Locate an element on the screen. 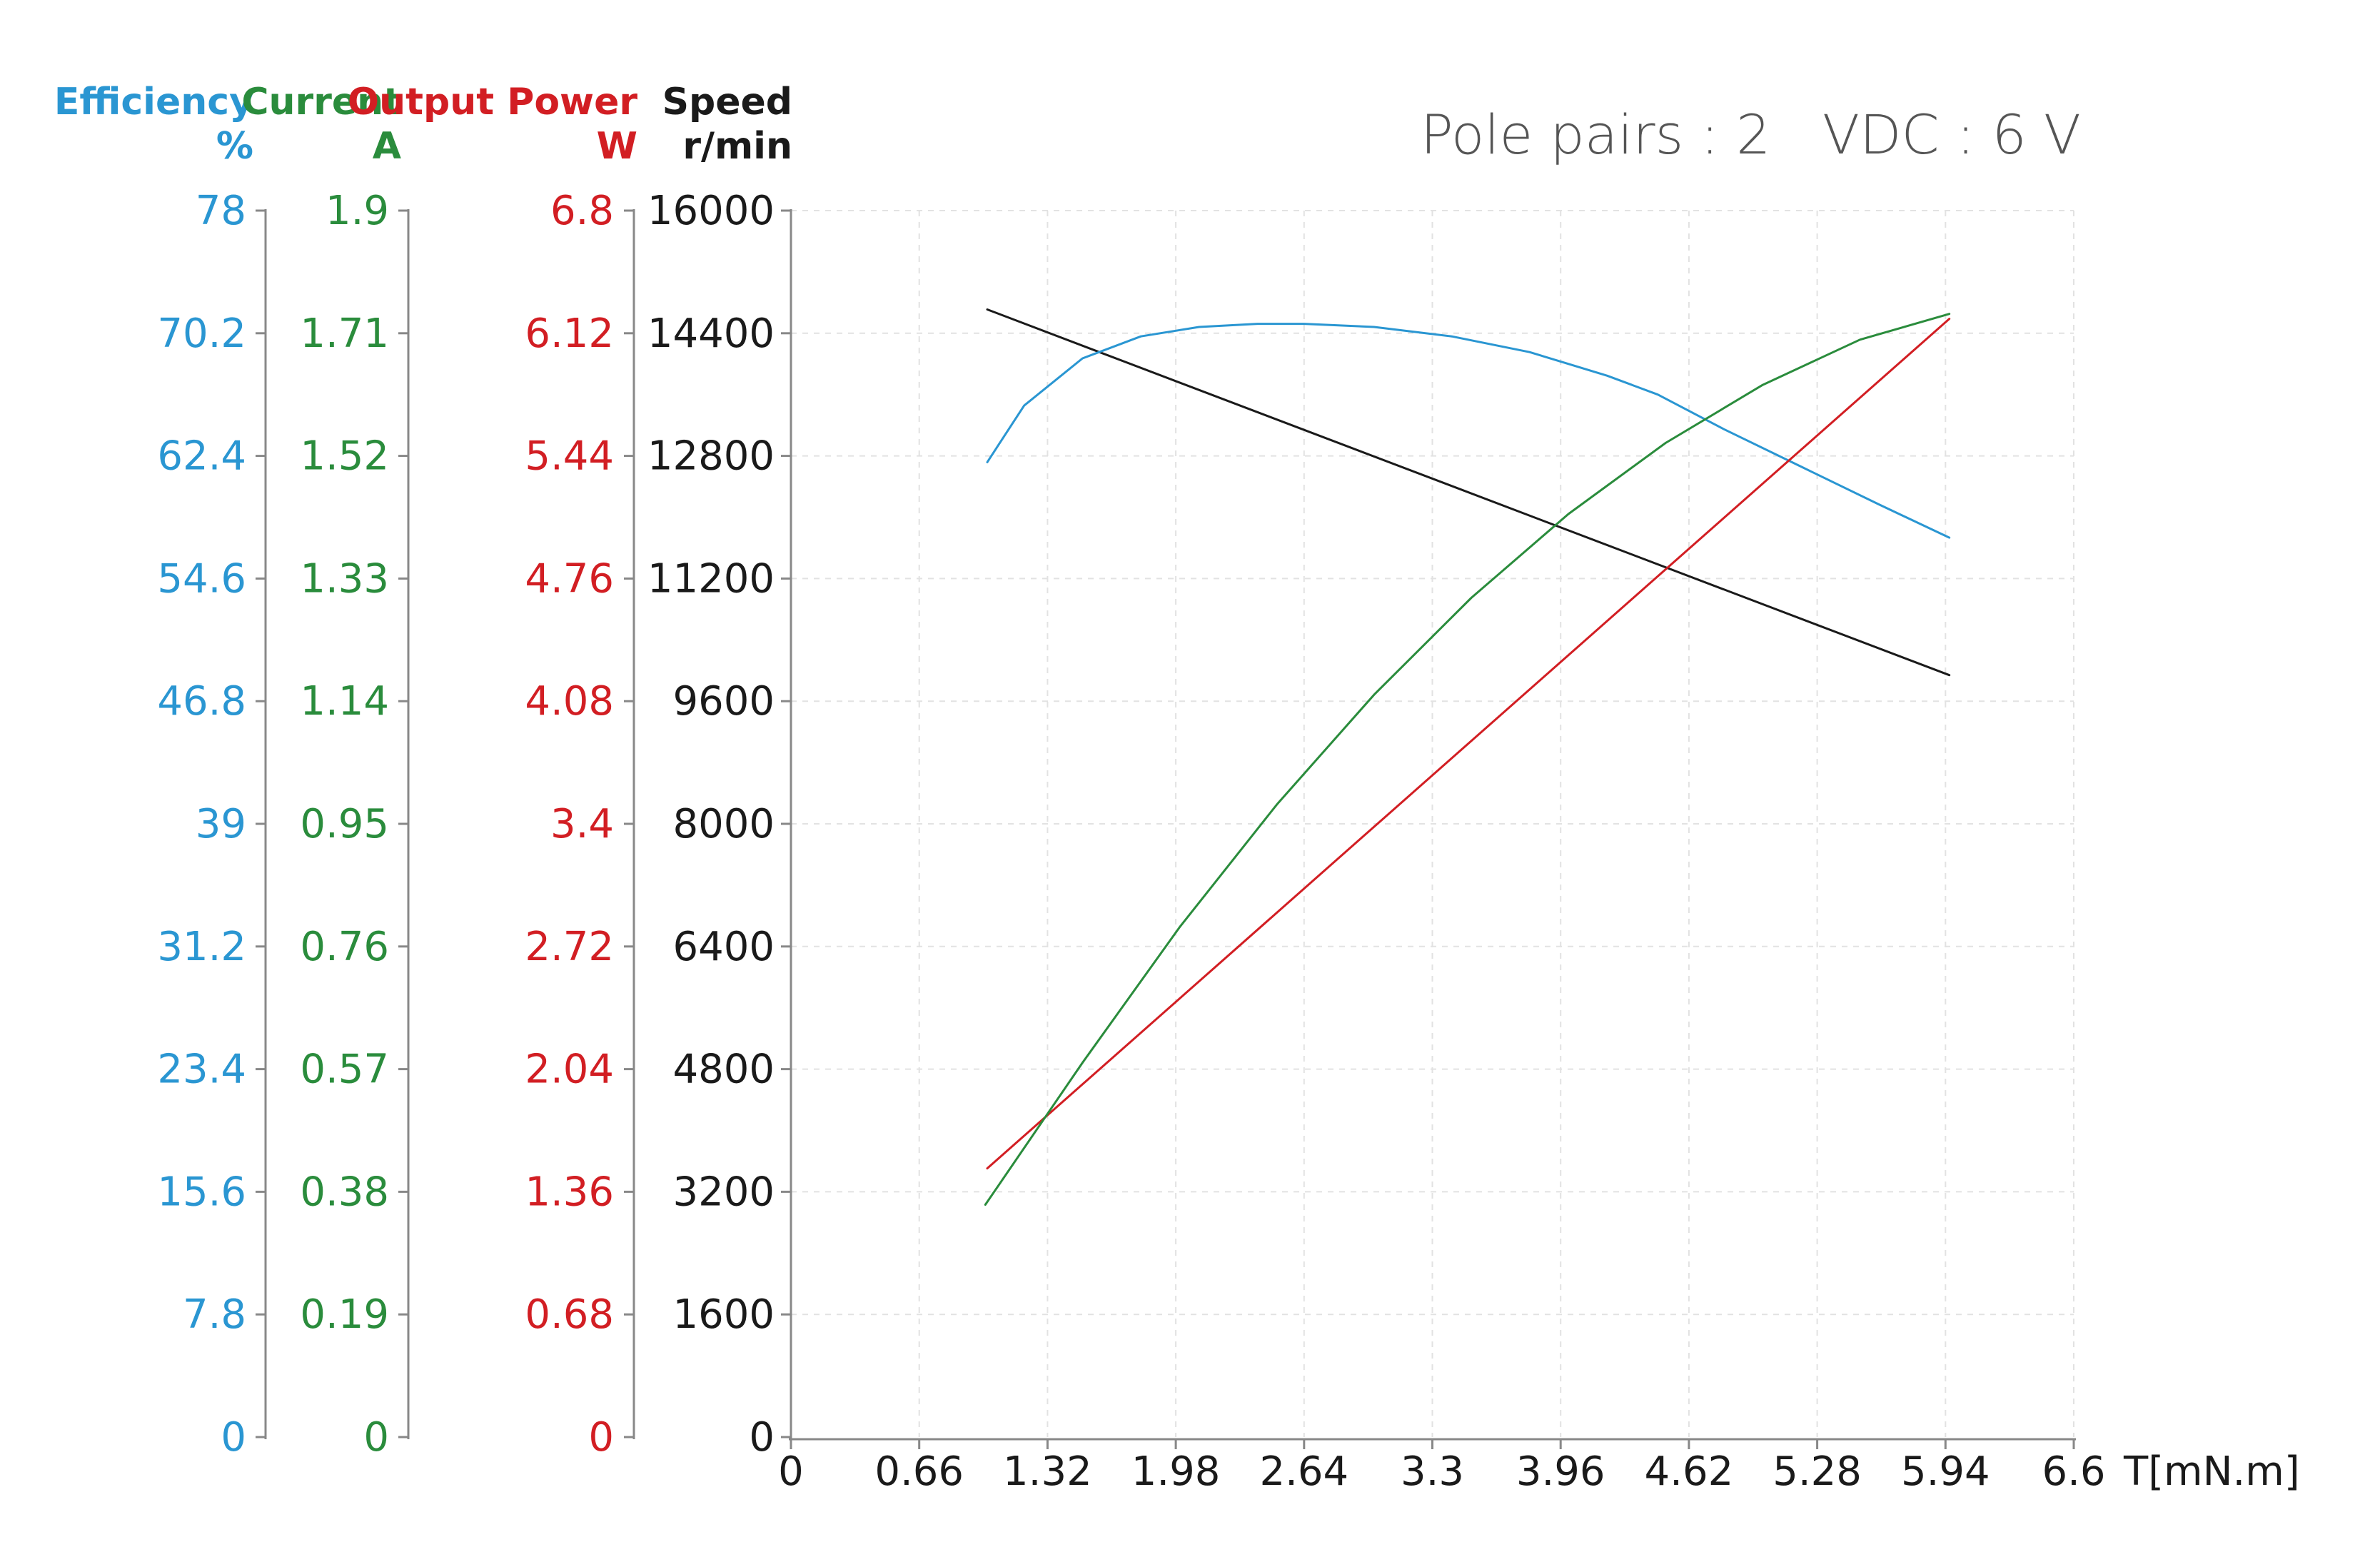 This screenshot has height=1562, width=2380. x-tick-label: 0 is located at coordinates (791, 1471).